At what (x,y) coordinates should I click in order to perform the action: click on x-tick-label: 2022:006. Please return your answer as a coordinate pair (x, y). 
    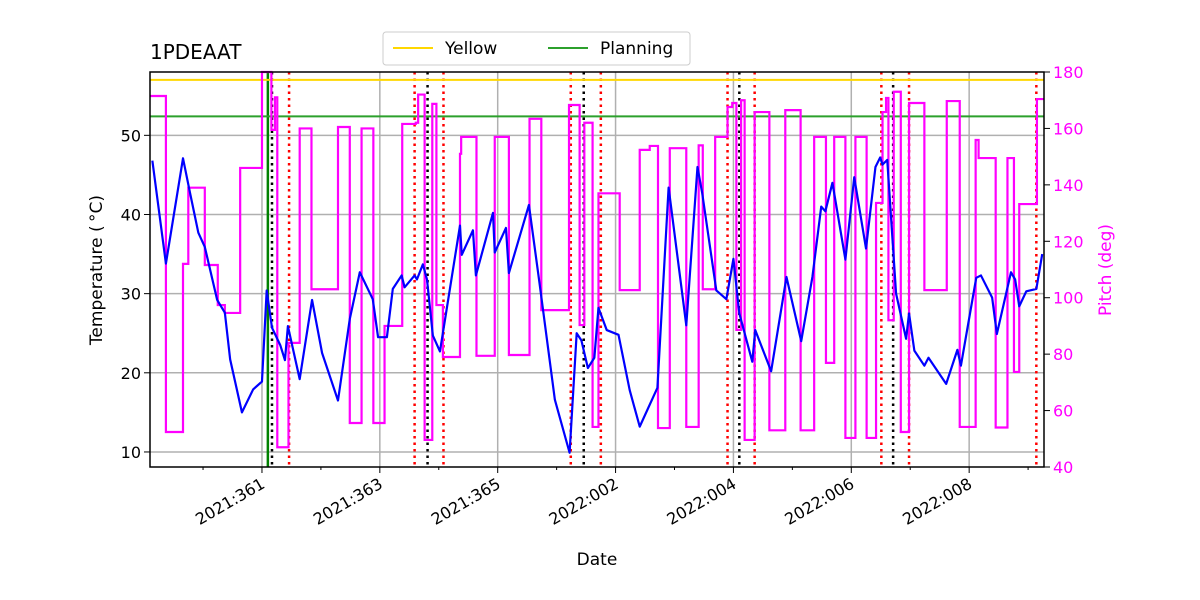
    Looking at the image, I should click on (819, 501).